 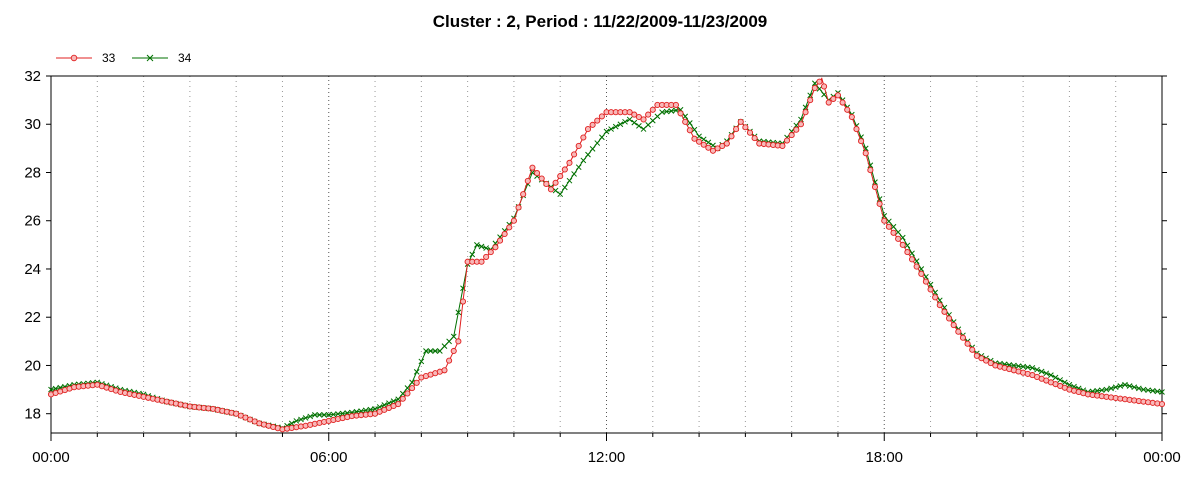 I want to click on y-tick-label: 30, so click(x=32, y=124).